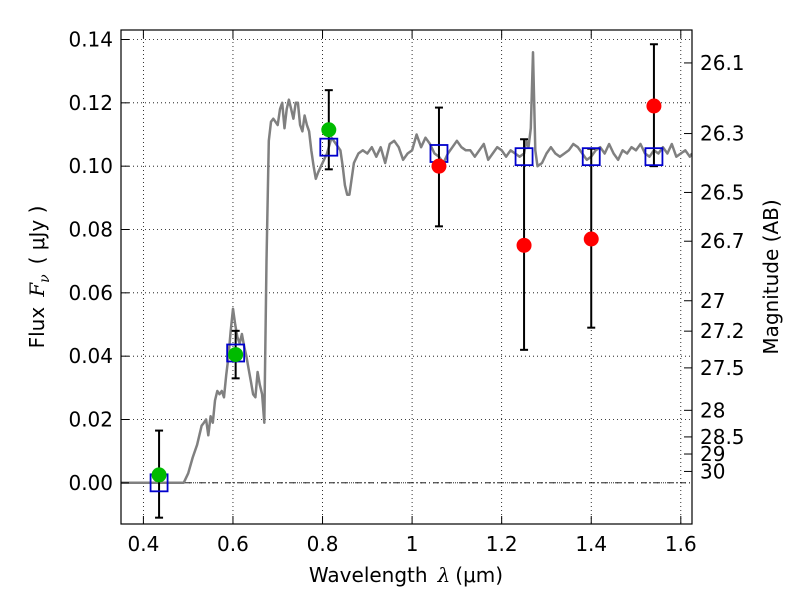  I want to click on x-axis-label: Wavelength λ (μm), so click(406, 575).